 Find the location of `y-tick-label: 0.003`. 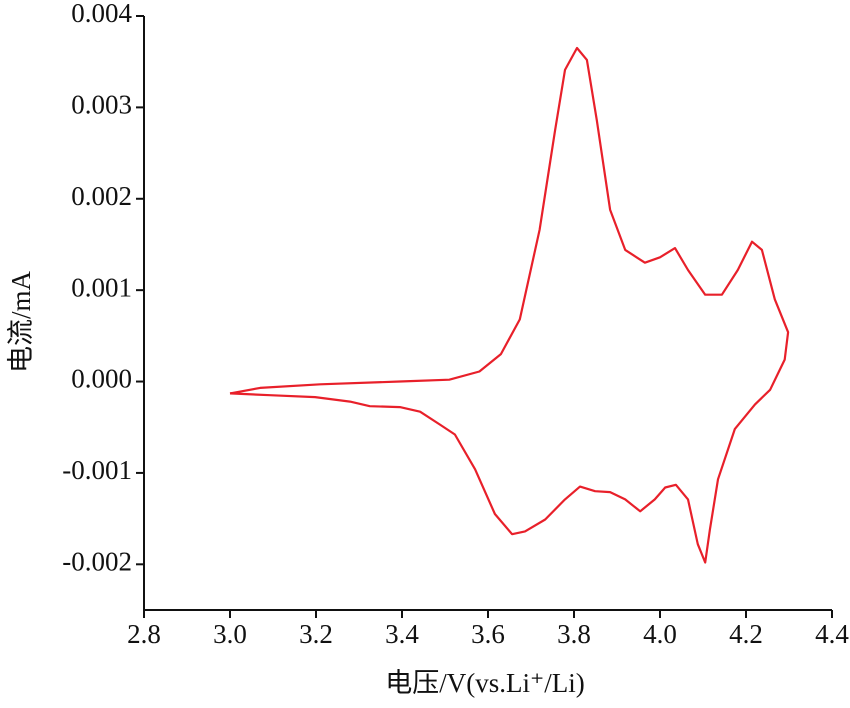

y-tick-label: 0.003 is located at coordinates (101, 105).